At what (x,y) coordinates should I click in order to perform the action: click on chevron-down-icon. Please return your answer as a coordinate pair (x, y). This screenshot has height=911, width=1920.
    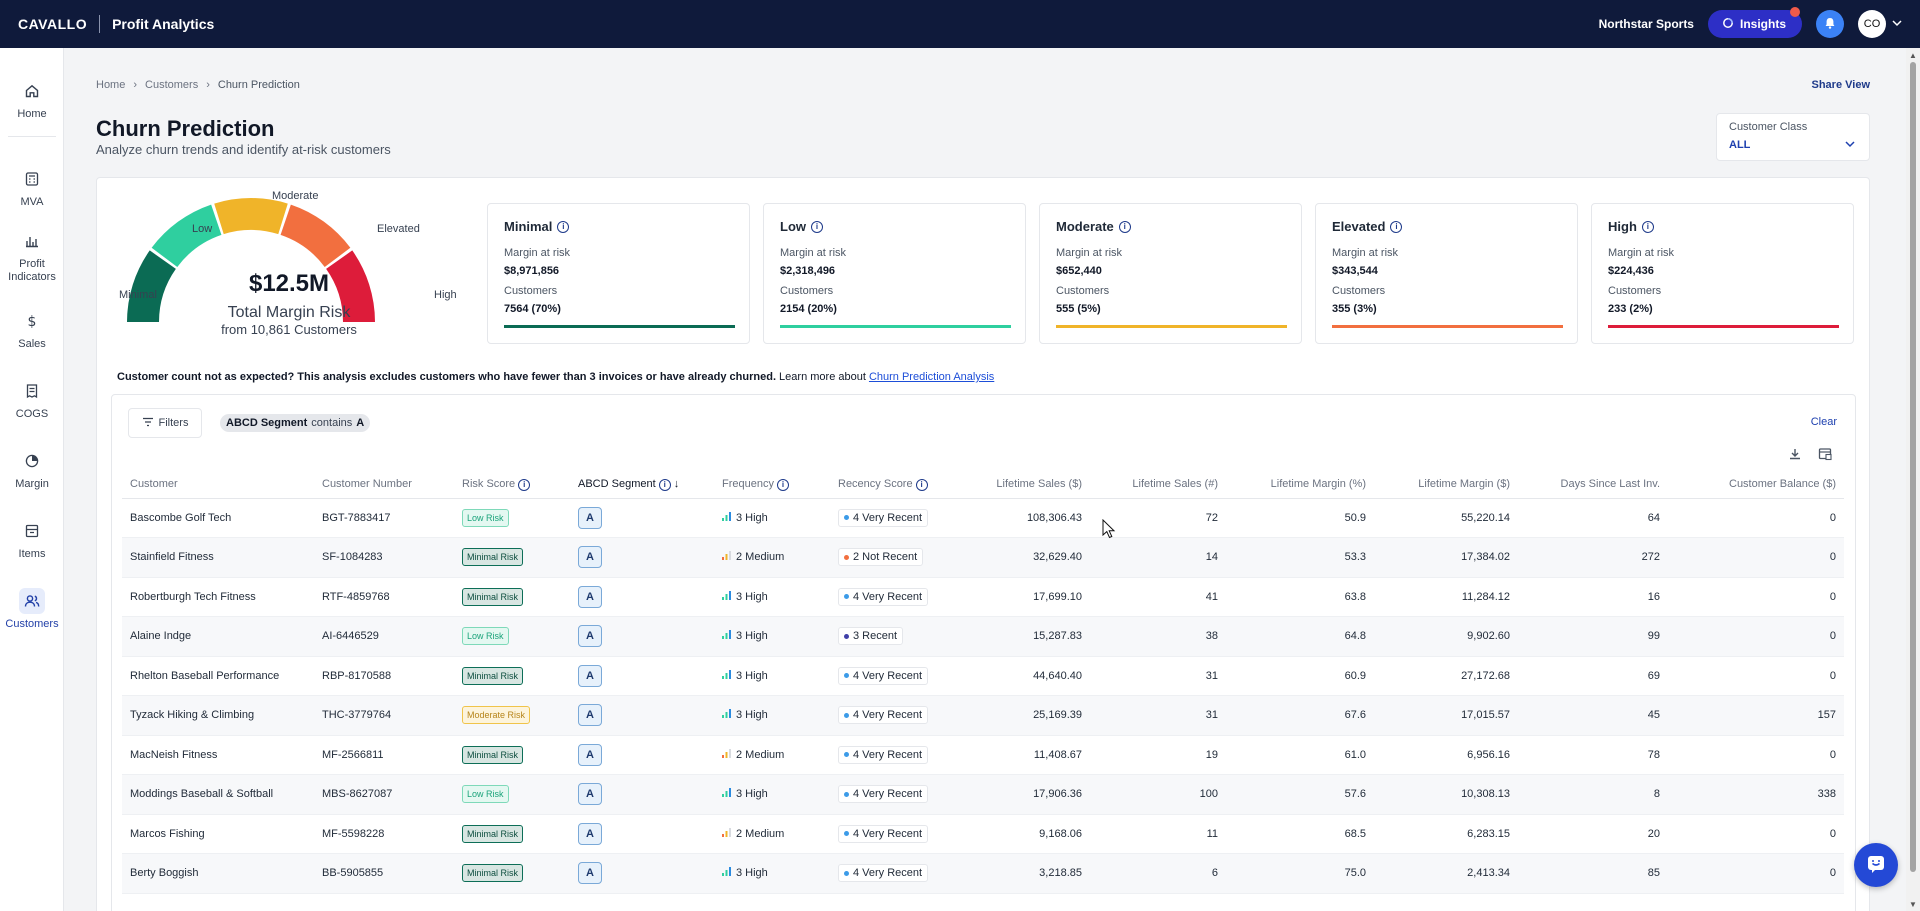
    Looking at the image, I should click on (1897, 24).